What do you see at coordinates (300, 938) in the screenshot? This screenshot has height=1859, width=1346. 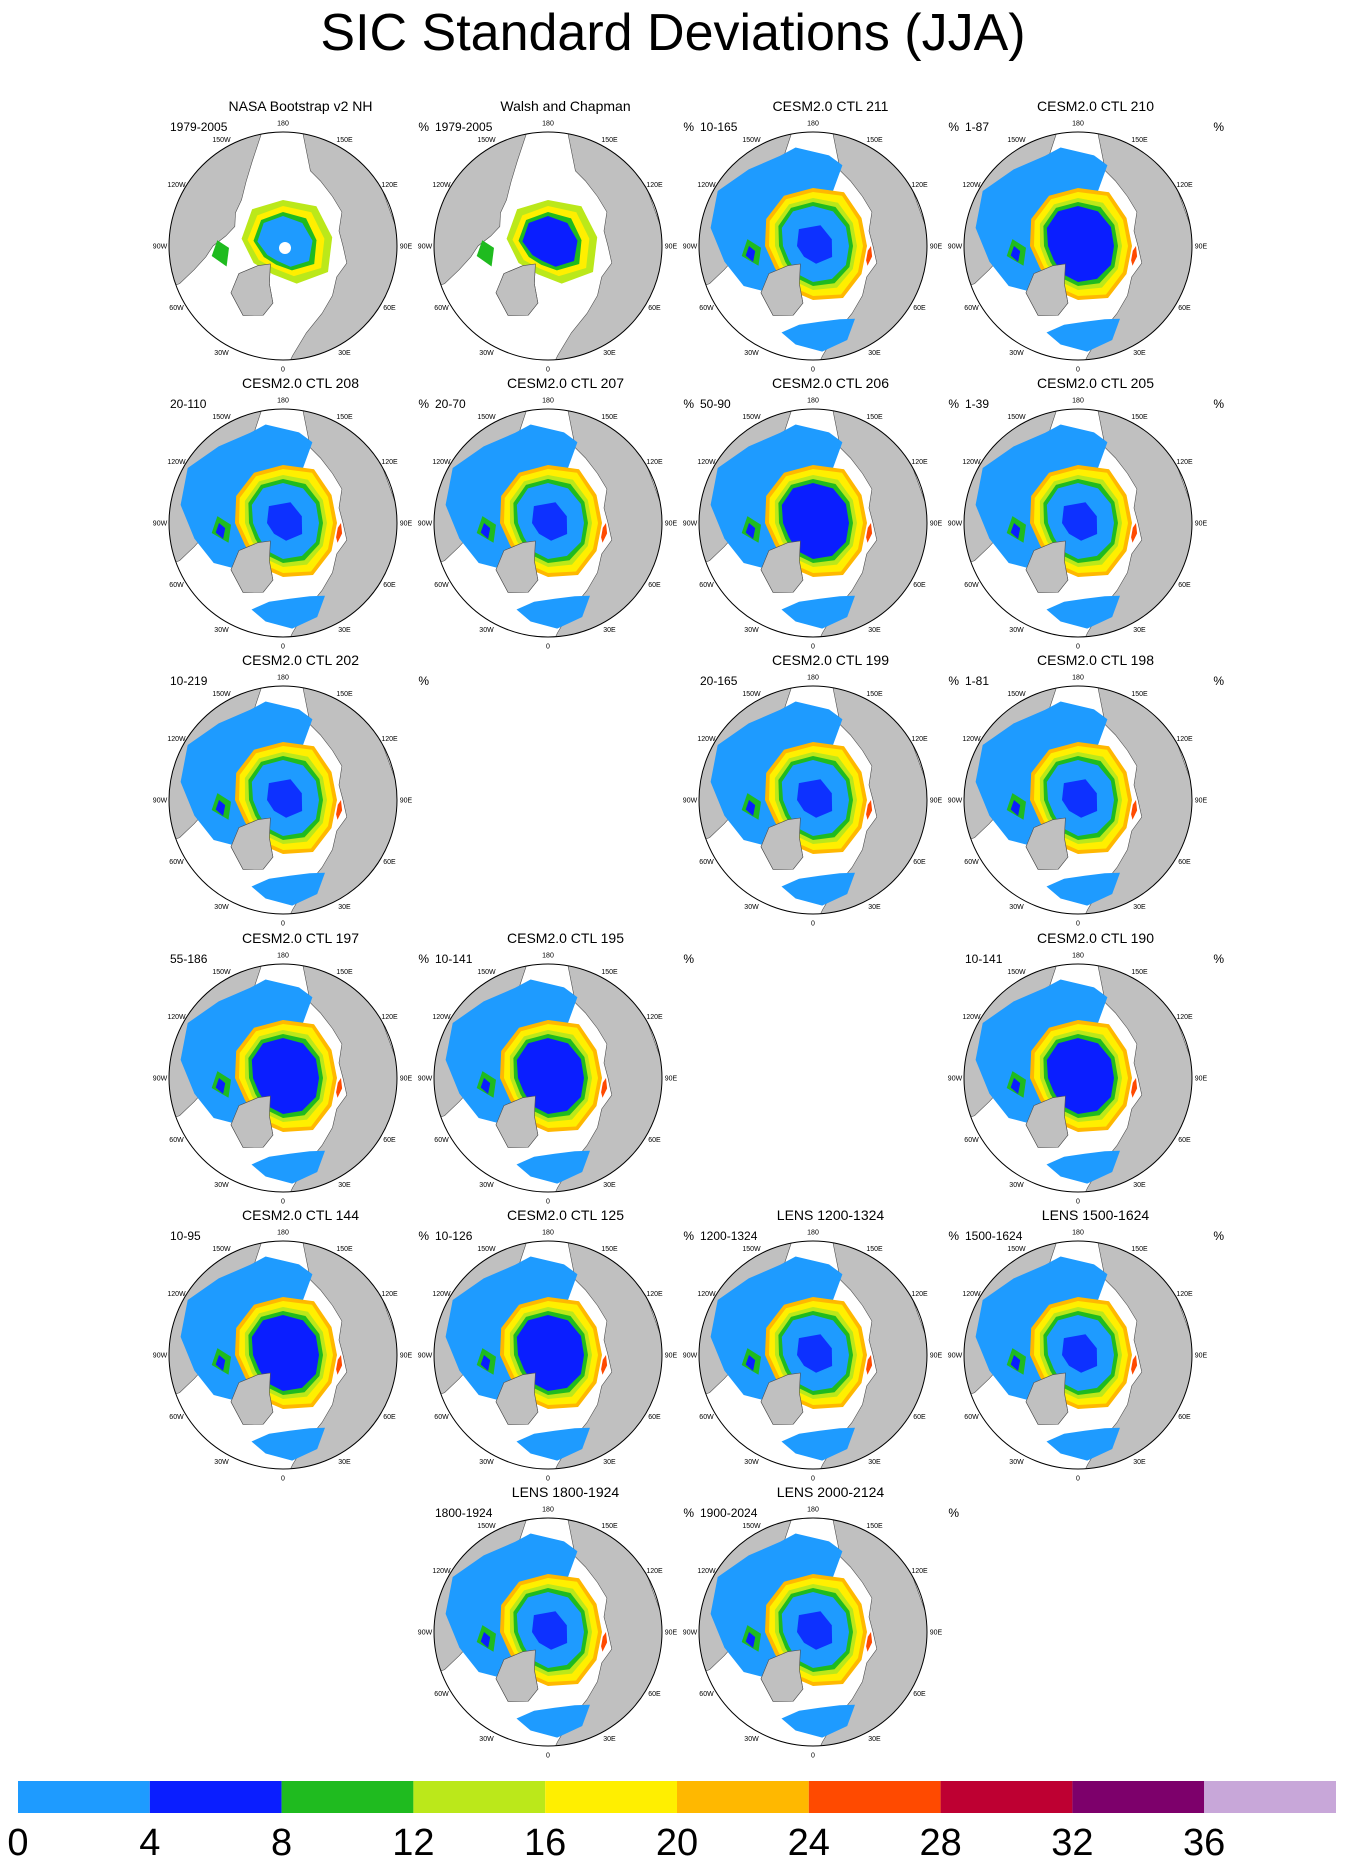 I see `panel-title: CESM2.0 CTL 197` at bounding box center [300, 938].